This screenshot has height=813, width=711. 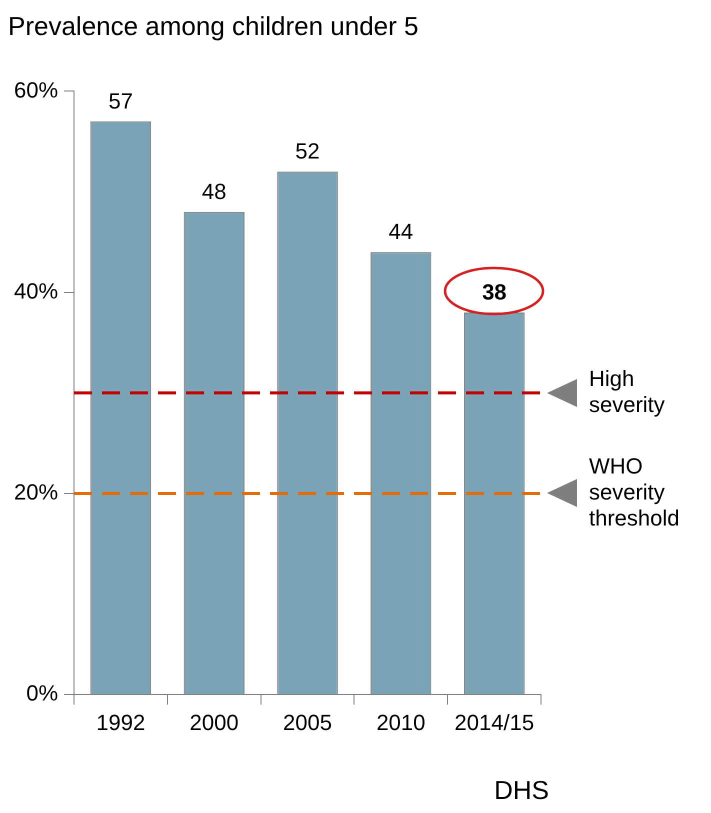 I want to click on y-tick-label: 60%, so click(x=36, y=89).